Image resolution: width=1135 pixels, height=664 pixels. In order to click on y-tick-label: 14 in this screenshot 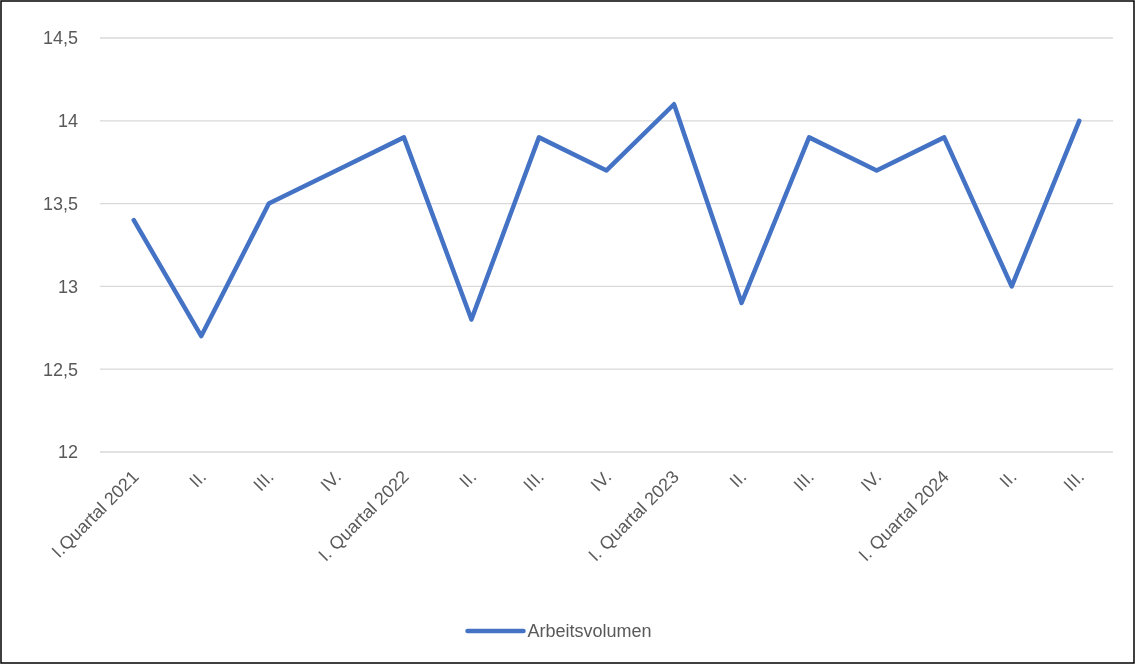, I will do `click(67, 121)`.